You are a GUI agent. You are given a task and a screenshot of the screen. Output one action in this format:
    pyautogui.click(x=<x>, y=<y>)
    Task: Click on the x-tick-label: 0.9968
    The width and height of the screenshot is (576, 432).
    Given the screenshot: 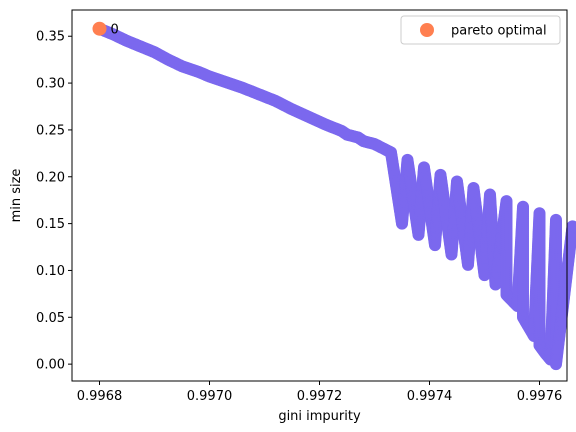 What is the action you would take?
    pyautogui.click(x=100, y=396)
    